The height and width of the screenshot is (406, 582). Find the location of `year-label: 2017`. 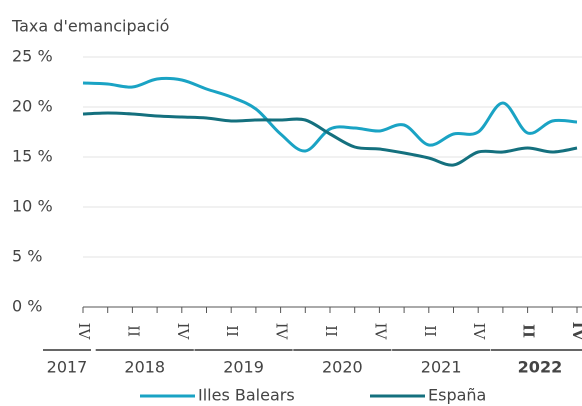

year-label: 2017 is located at coordinates (67, 367).